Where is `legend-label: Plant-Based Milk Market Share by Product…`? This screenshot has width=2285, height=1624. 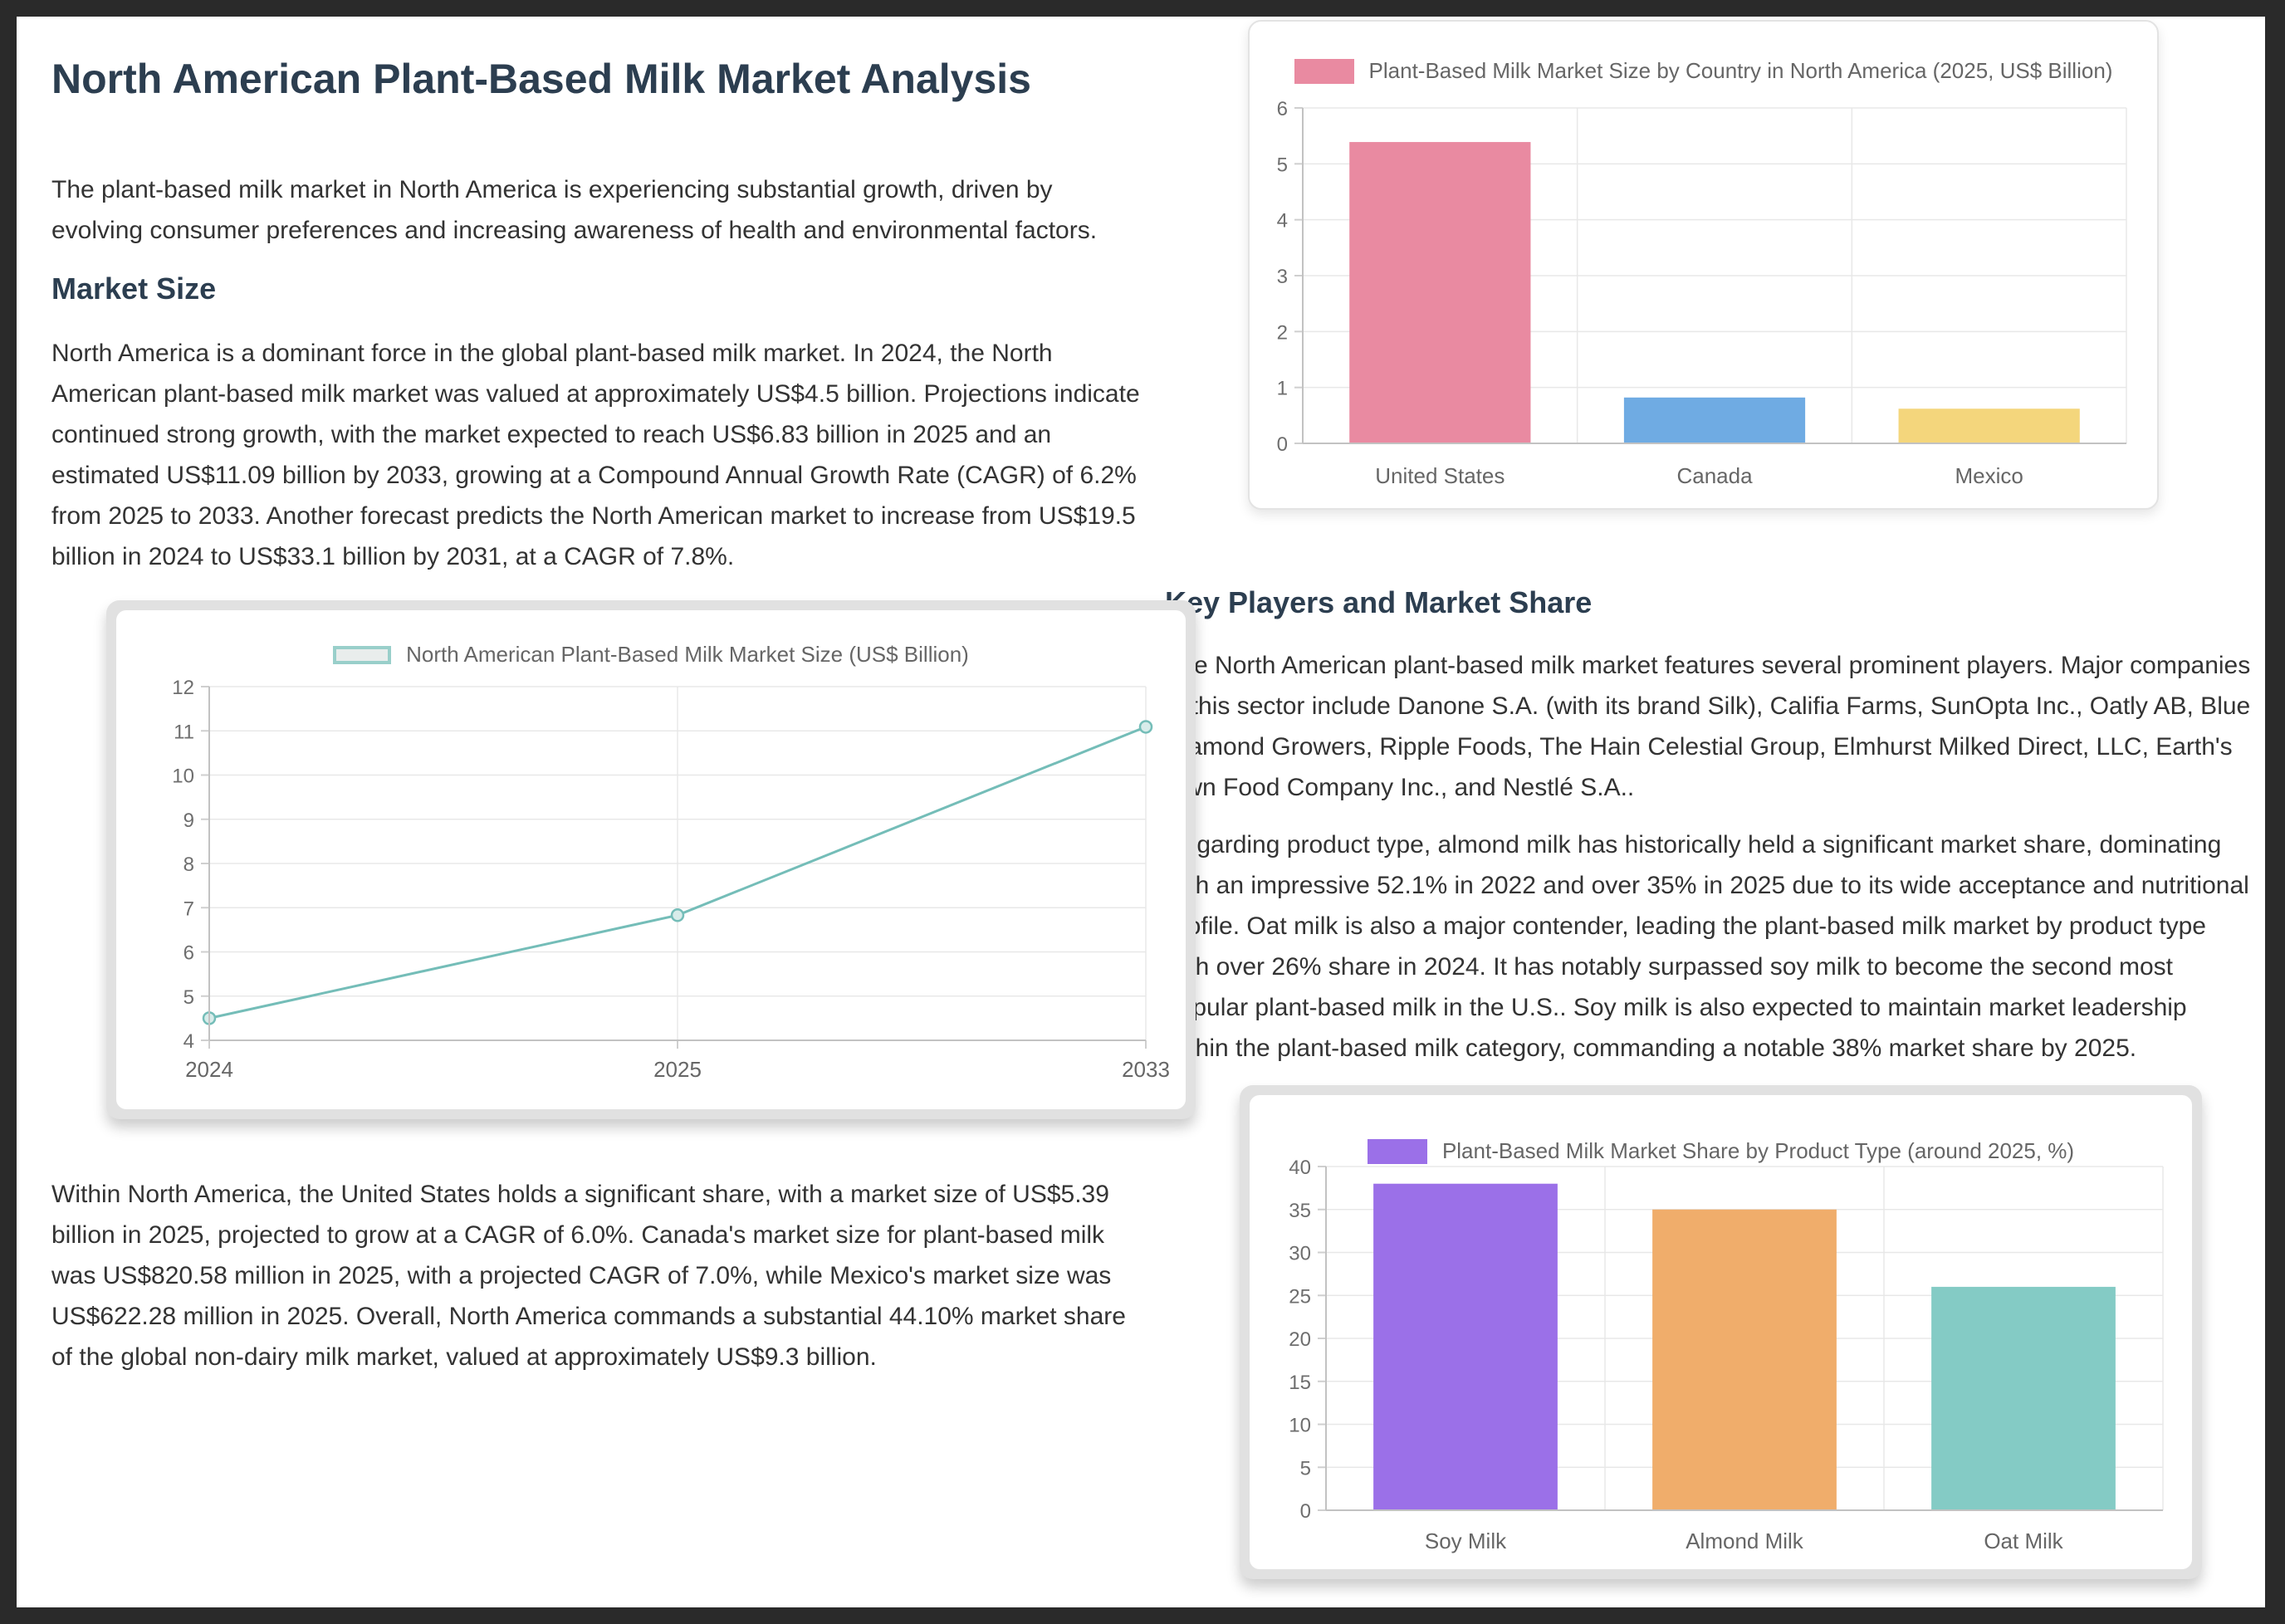 legend-label: Plant-Based Milk Market Share by Product… is located at coordinates (1758, 1150).